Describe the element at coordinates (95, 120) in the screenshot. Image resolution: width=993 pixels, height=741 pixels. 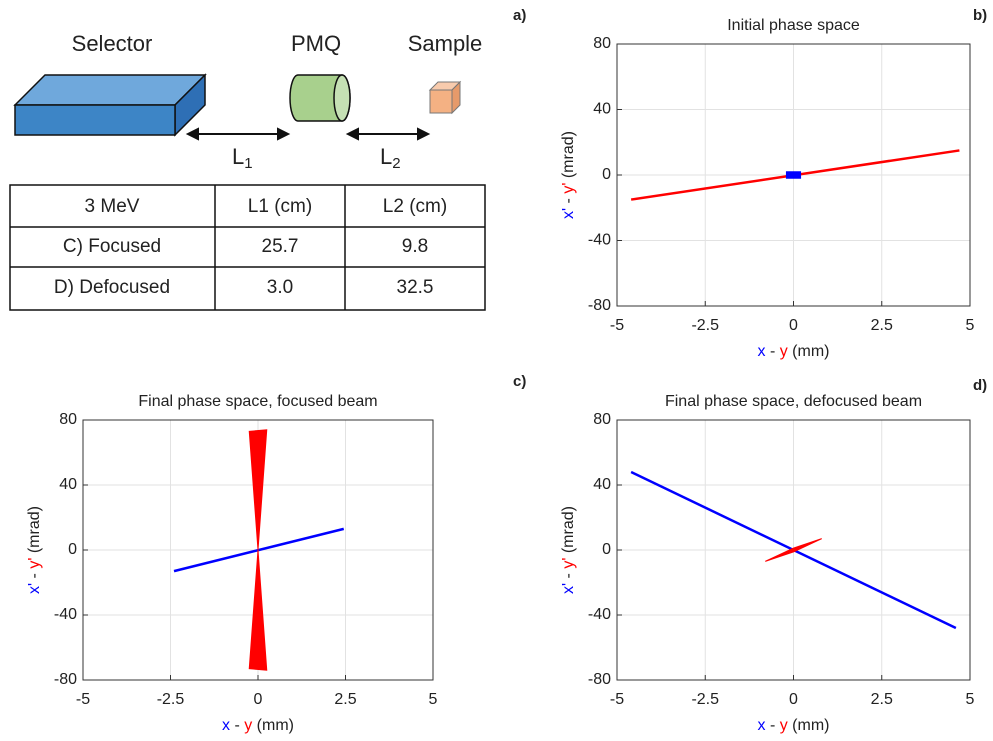
I see `selector-front` at that location.